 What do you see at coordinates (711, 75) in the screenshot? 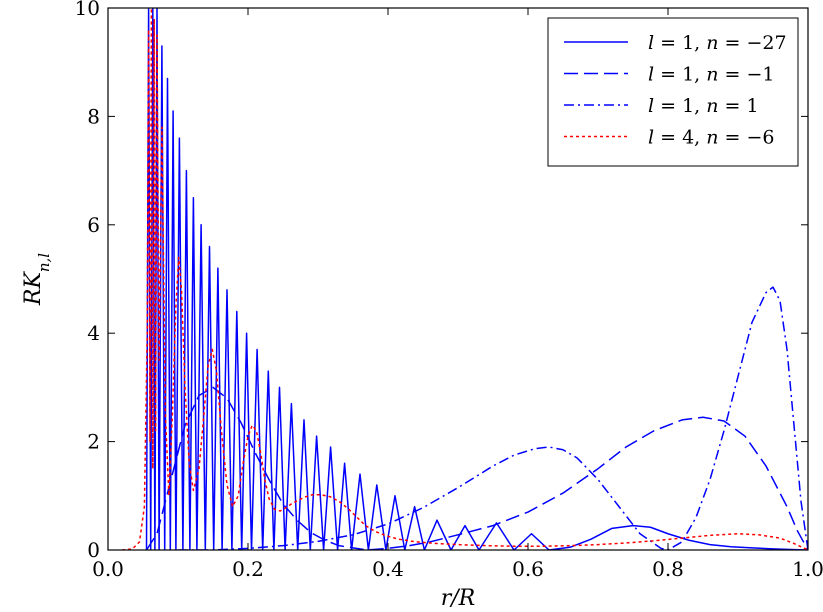
I see `legend-label: l = 1, n = −1` at bounding box center [711, 75].